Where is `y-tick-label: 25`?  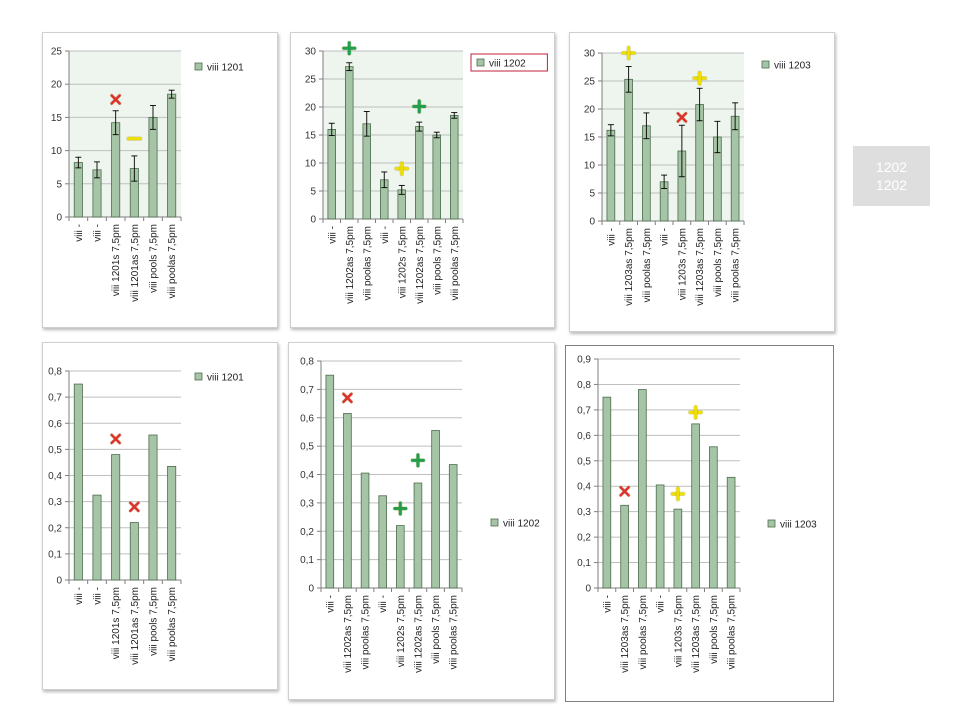
y-tick-label: 25 is located at coordinates (57, 52).